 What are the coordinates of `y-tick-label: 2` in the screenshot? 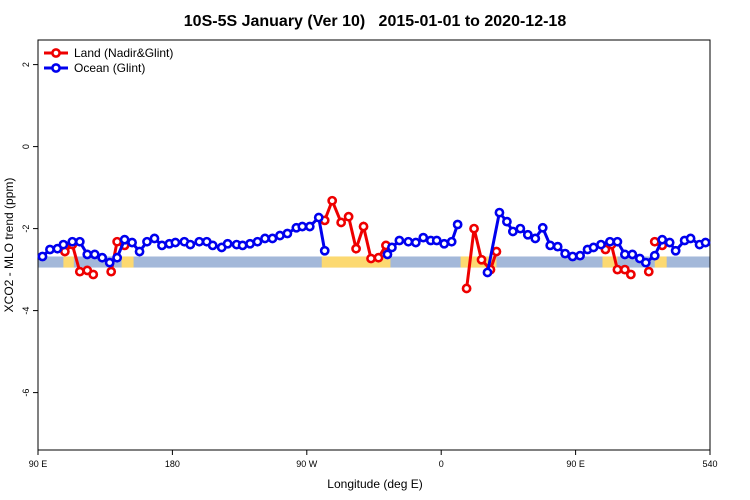 It's located at (26, 64).